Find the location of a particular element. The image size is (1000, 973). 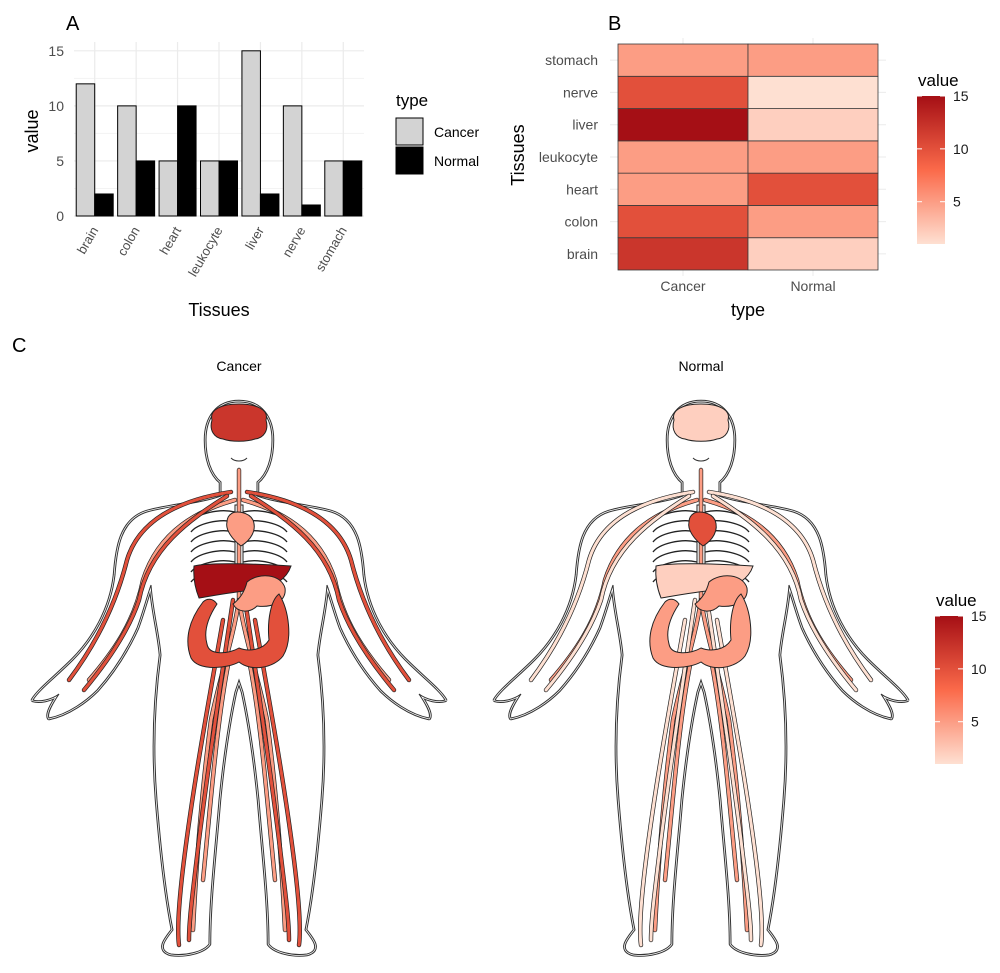

y-tick-label: brain is located at coordinates (582, 254).